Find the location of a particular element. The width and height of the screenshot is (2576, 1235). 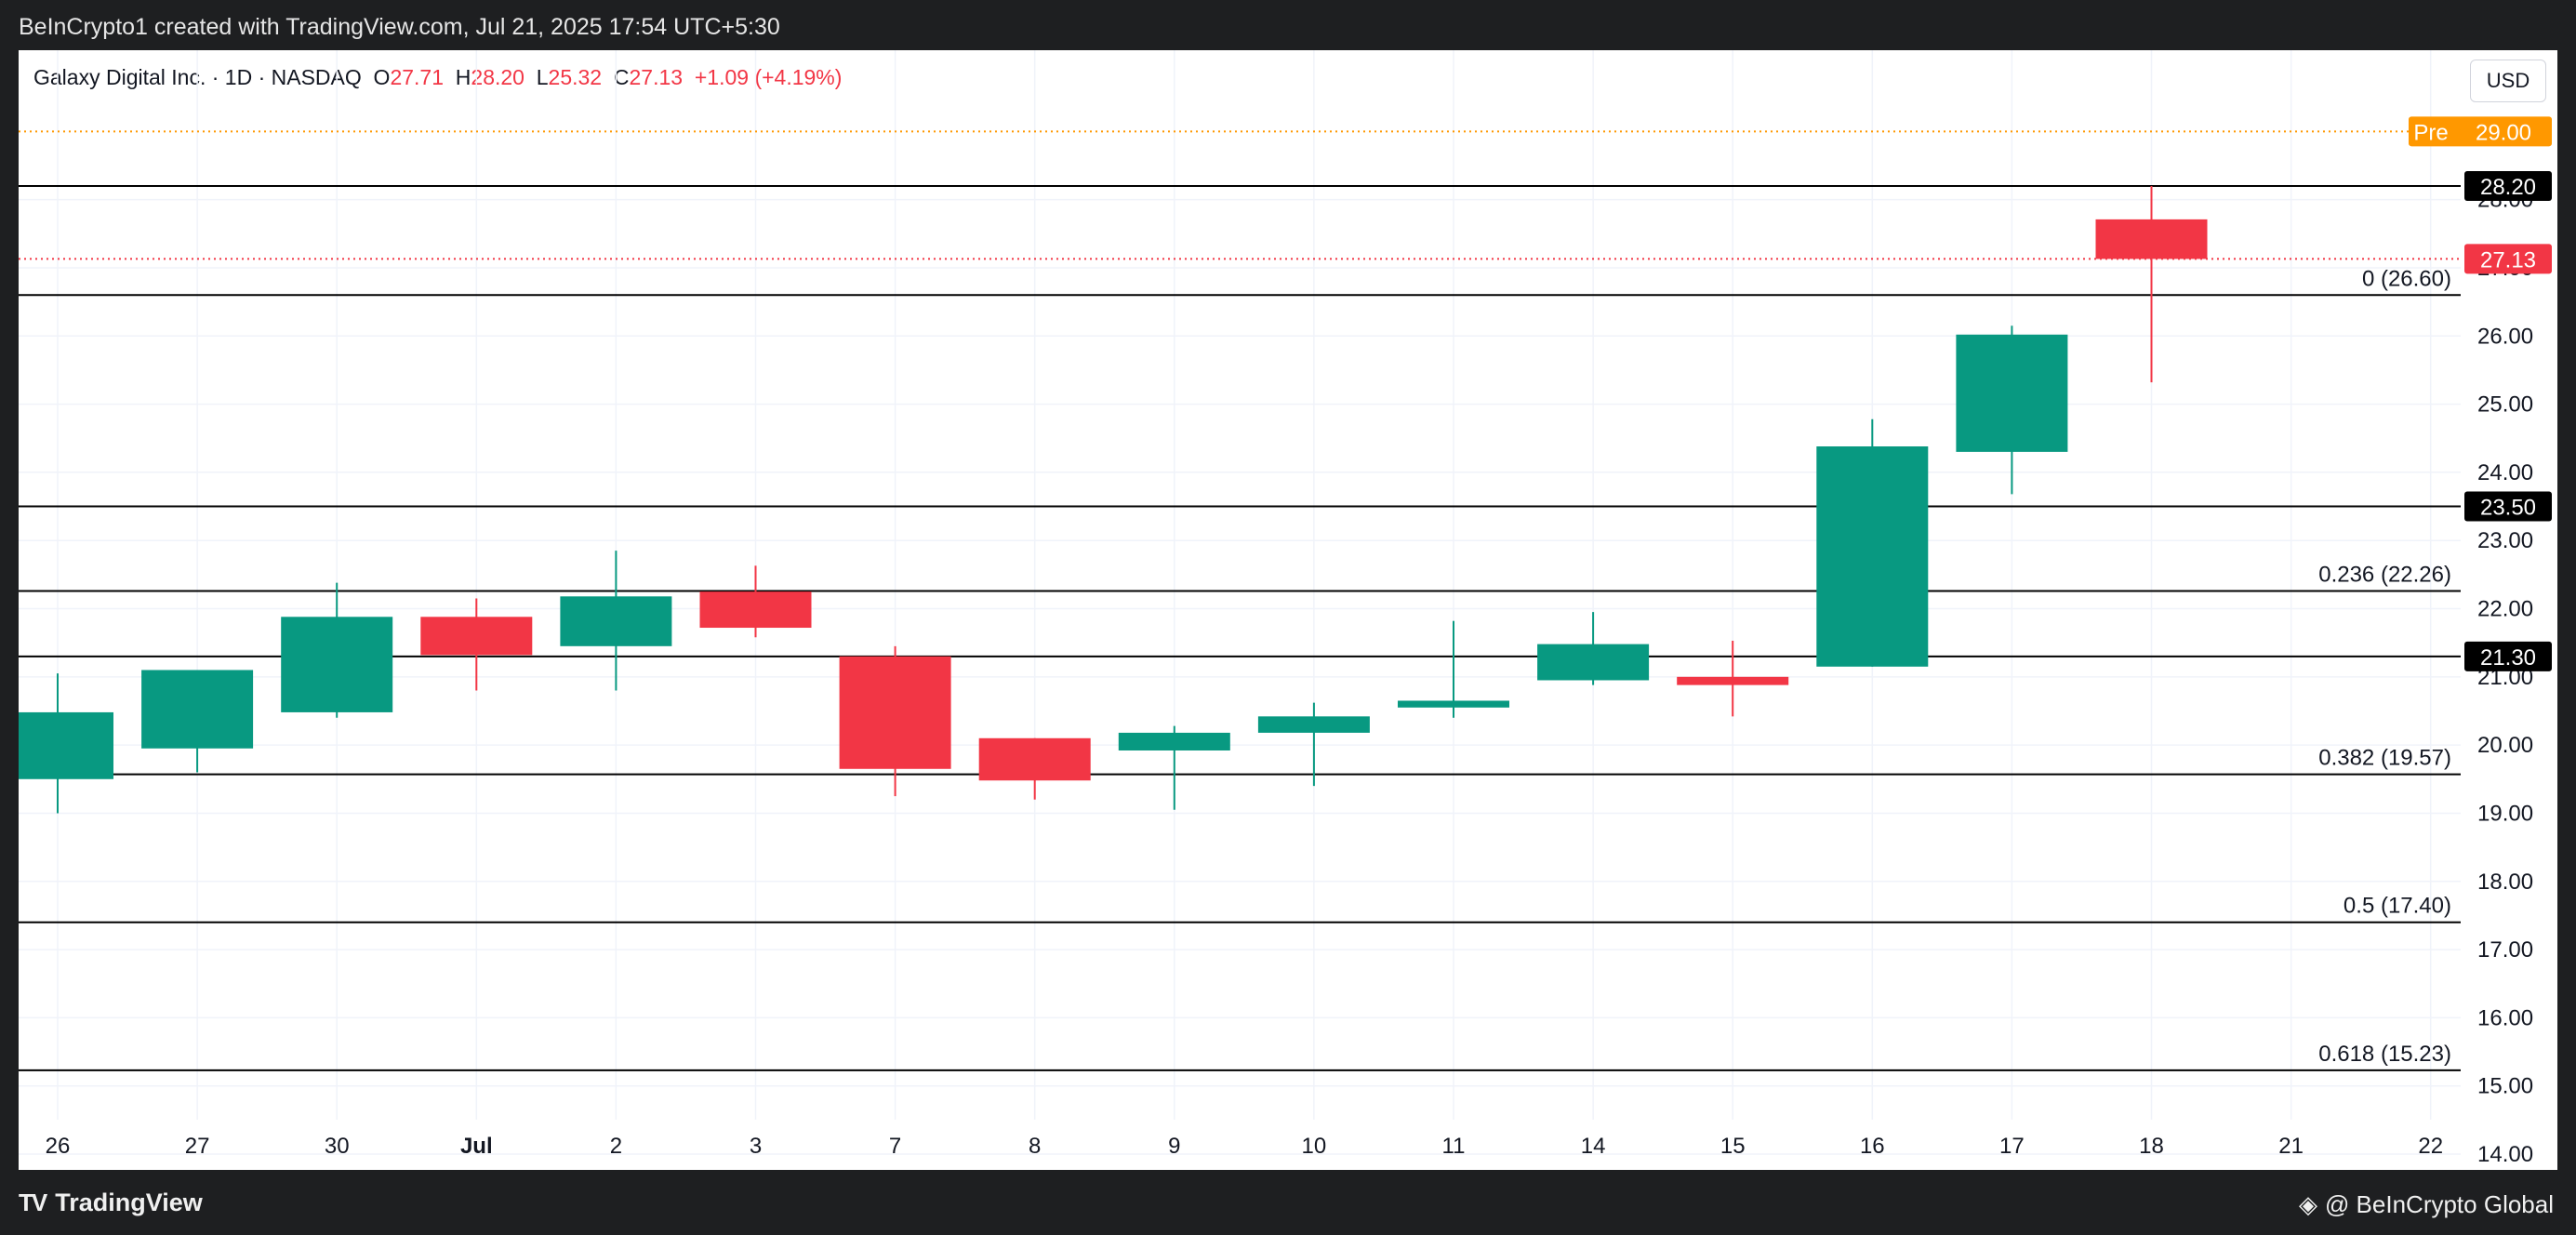

fib-level-label: 0.382 (19.57) is located at coordinates (2384, 758).